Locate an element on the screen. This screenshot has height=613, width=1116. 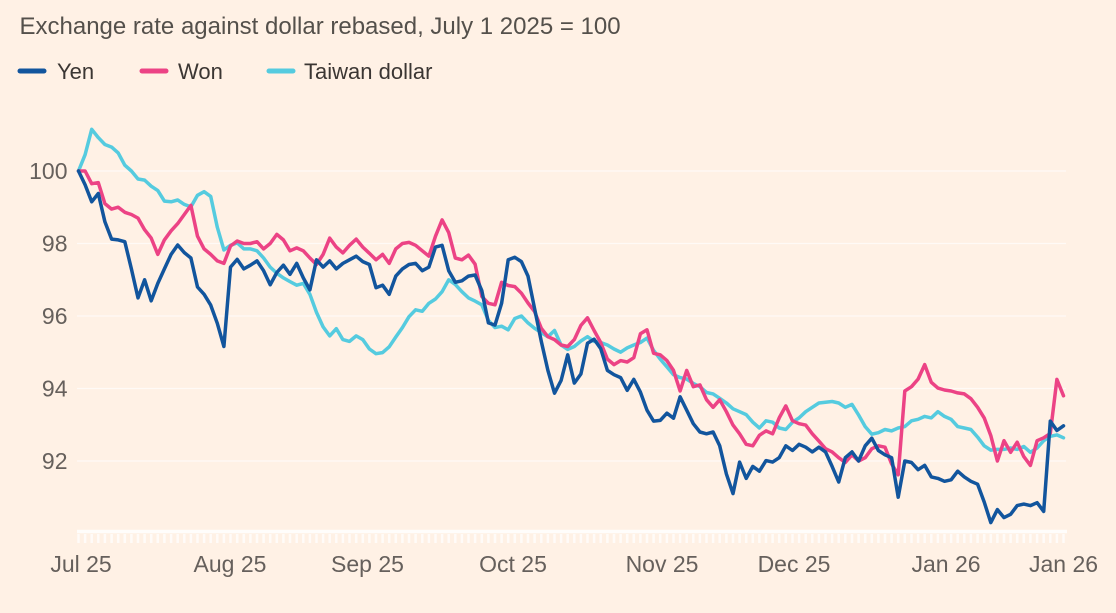
svg-text: Won is located at coordinates (200, 71).